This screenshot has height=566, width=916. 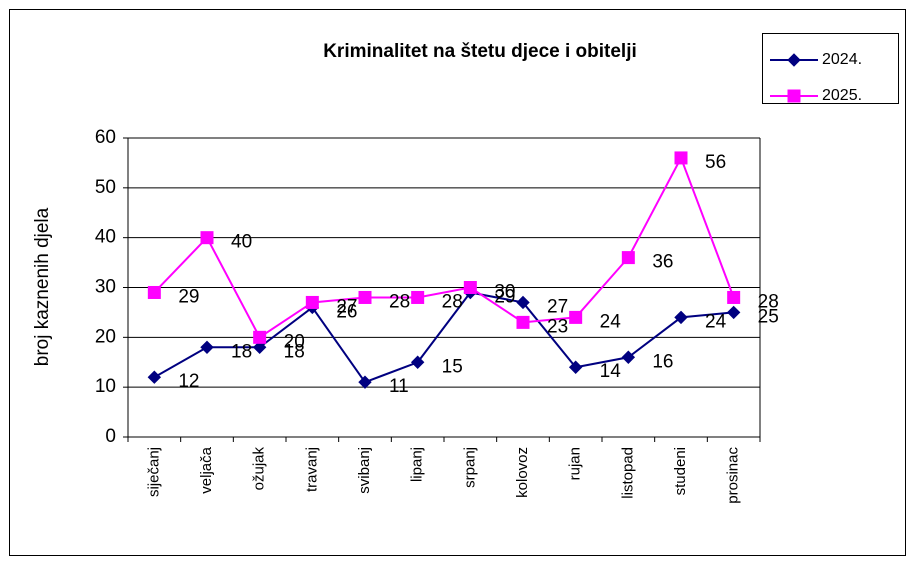 I want to click on x-tick-label: veljača, so click(x=206, y=469).